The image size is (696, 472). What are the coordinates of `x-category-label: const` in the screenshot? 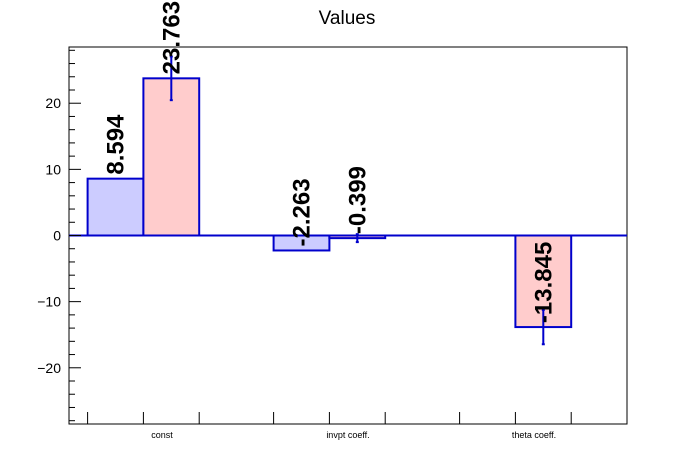 It's located at (162, 435).